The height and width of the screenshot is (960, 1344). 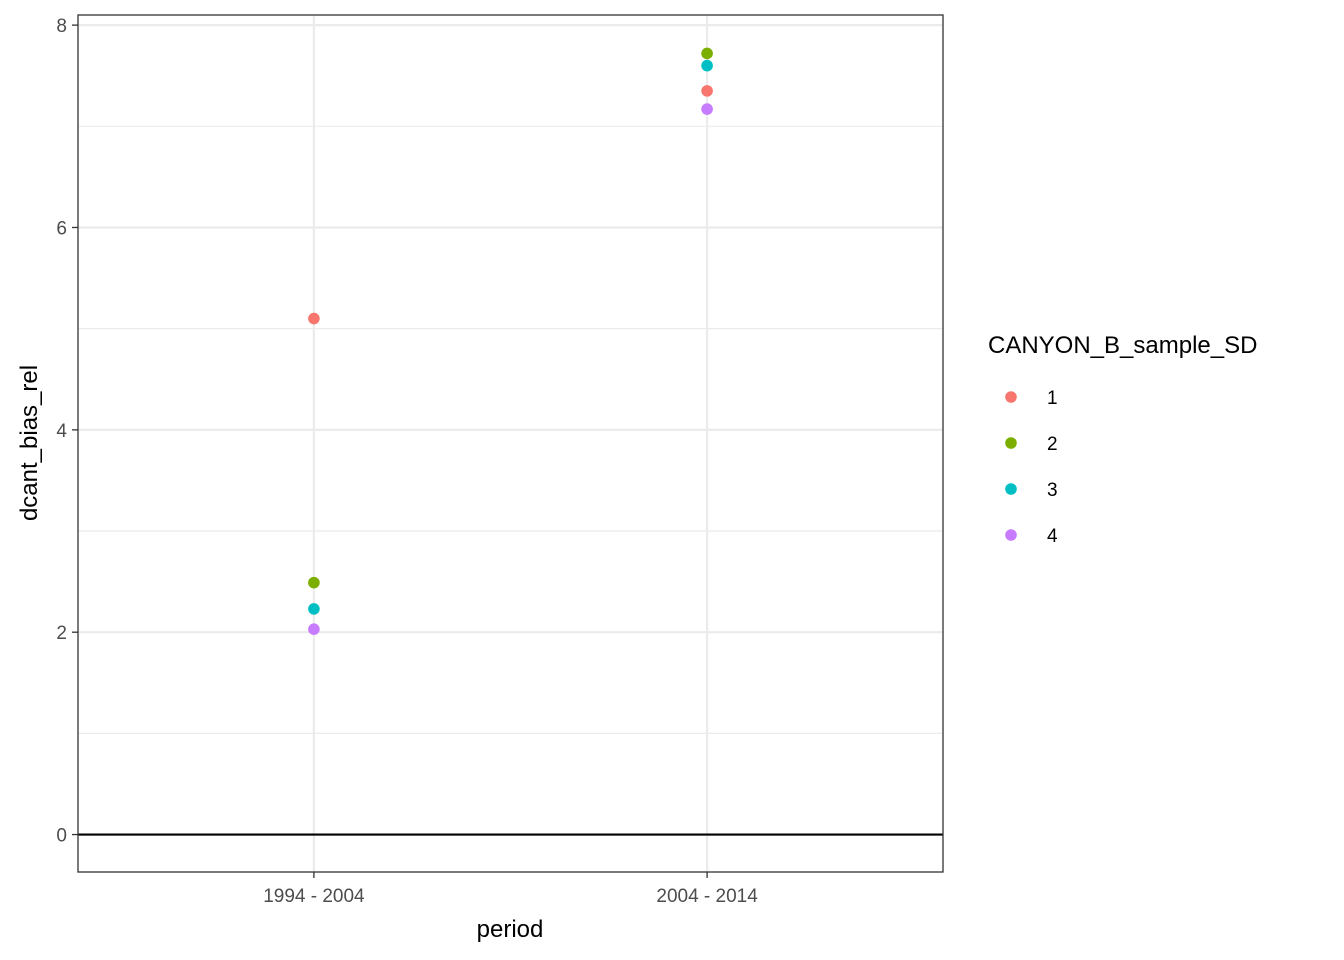 I want to click on x-axis: 1994 - 2004 2004 - 2014, so click(x=510, y=889).